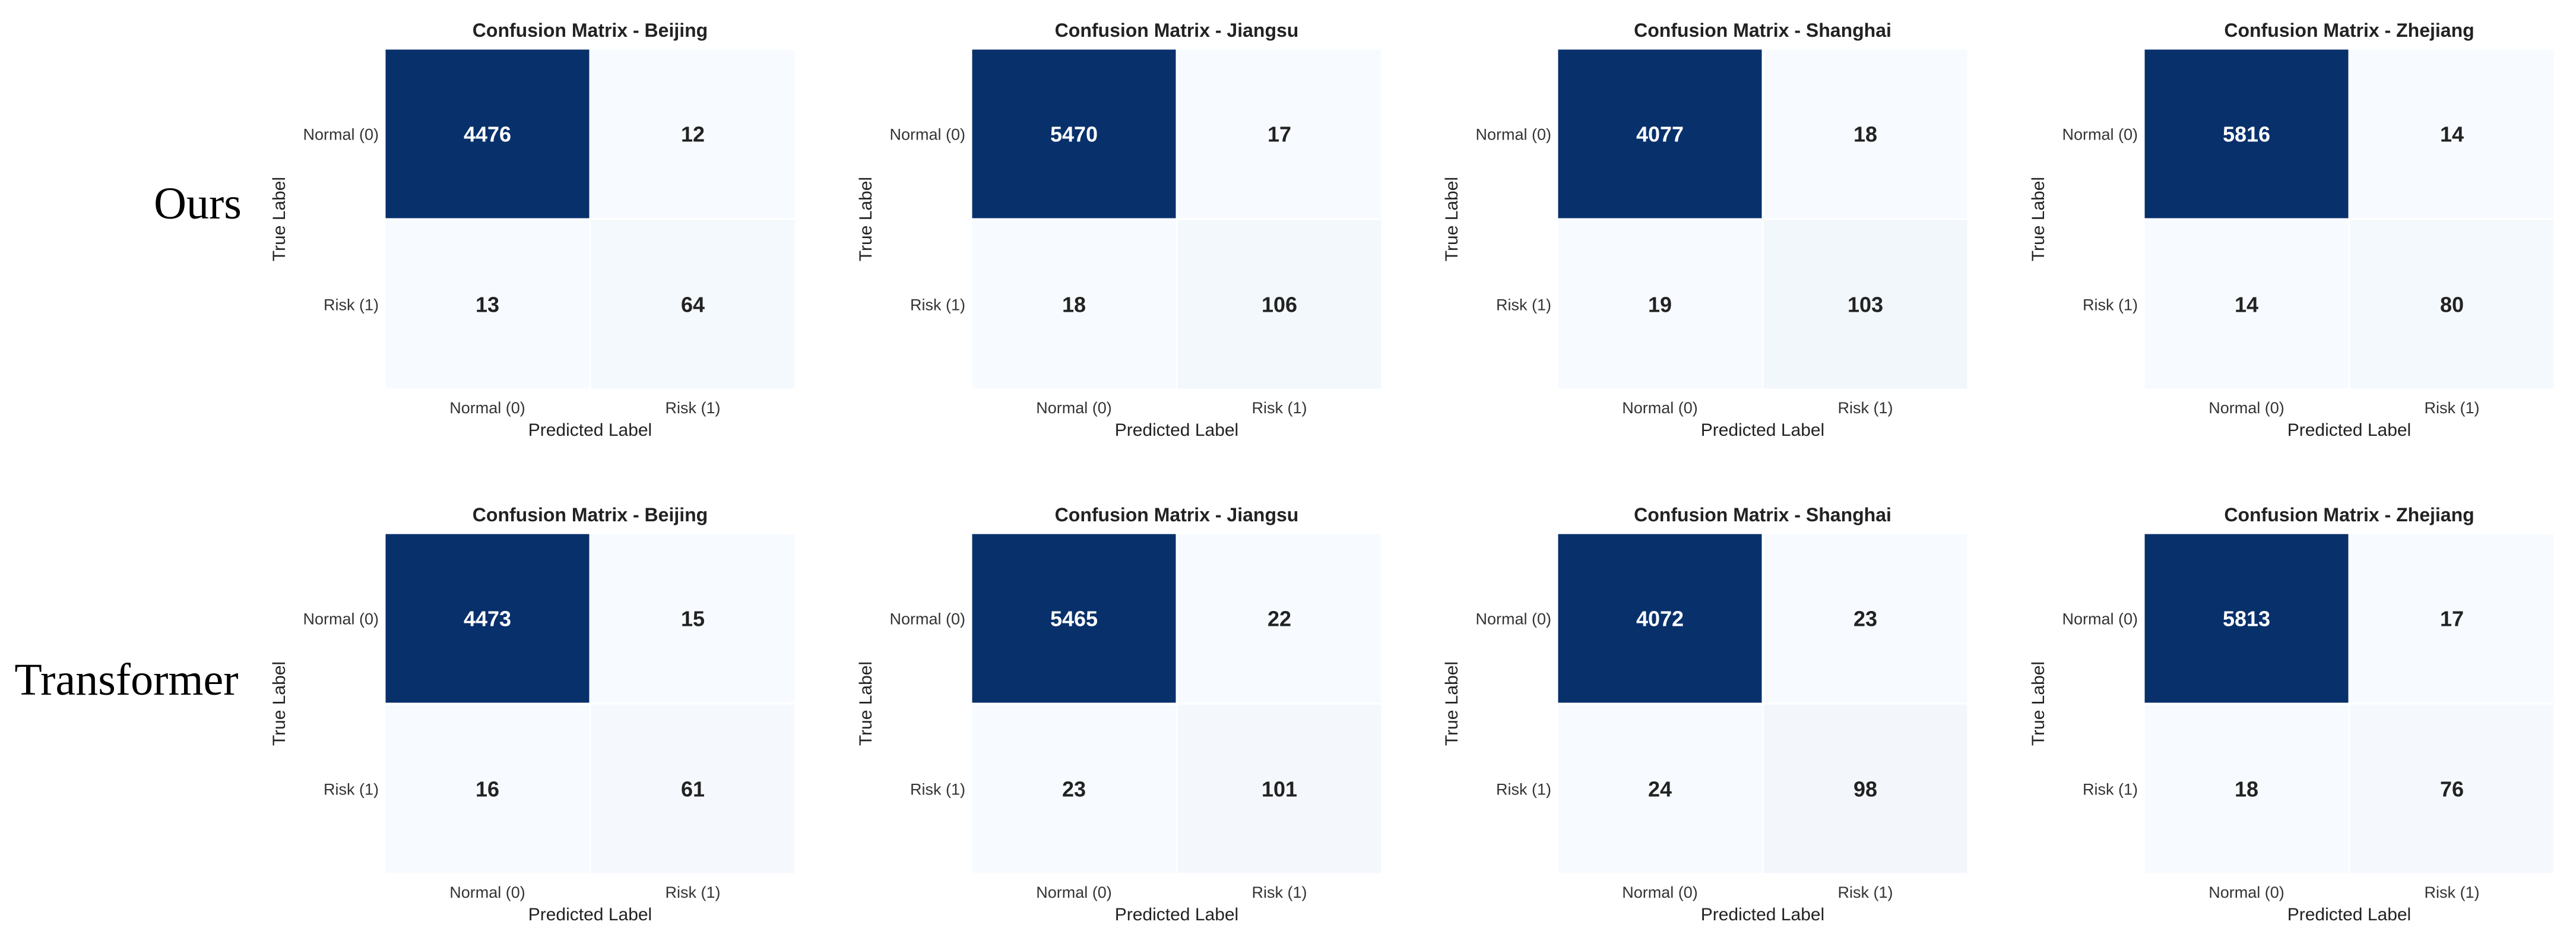  I want to click on cell-value-label: 76, so click(2452, 789).